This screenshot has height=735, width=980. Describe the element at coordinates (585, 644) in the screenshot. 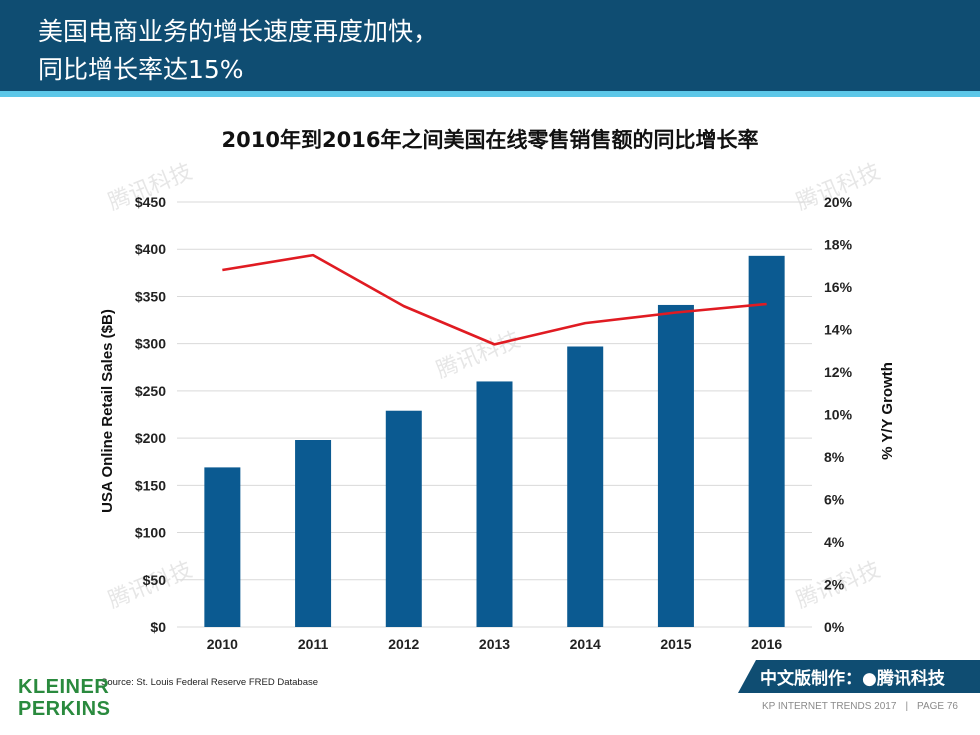

I see `x-tick-label: 2014` at that location.